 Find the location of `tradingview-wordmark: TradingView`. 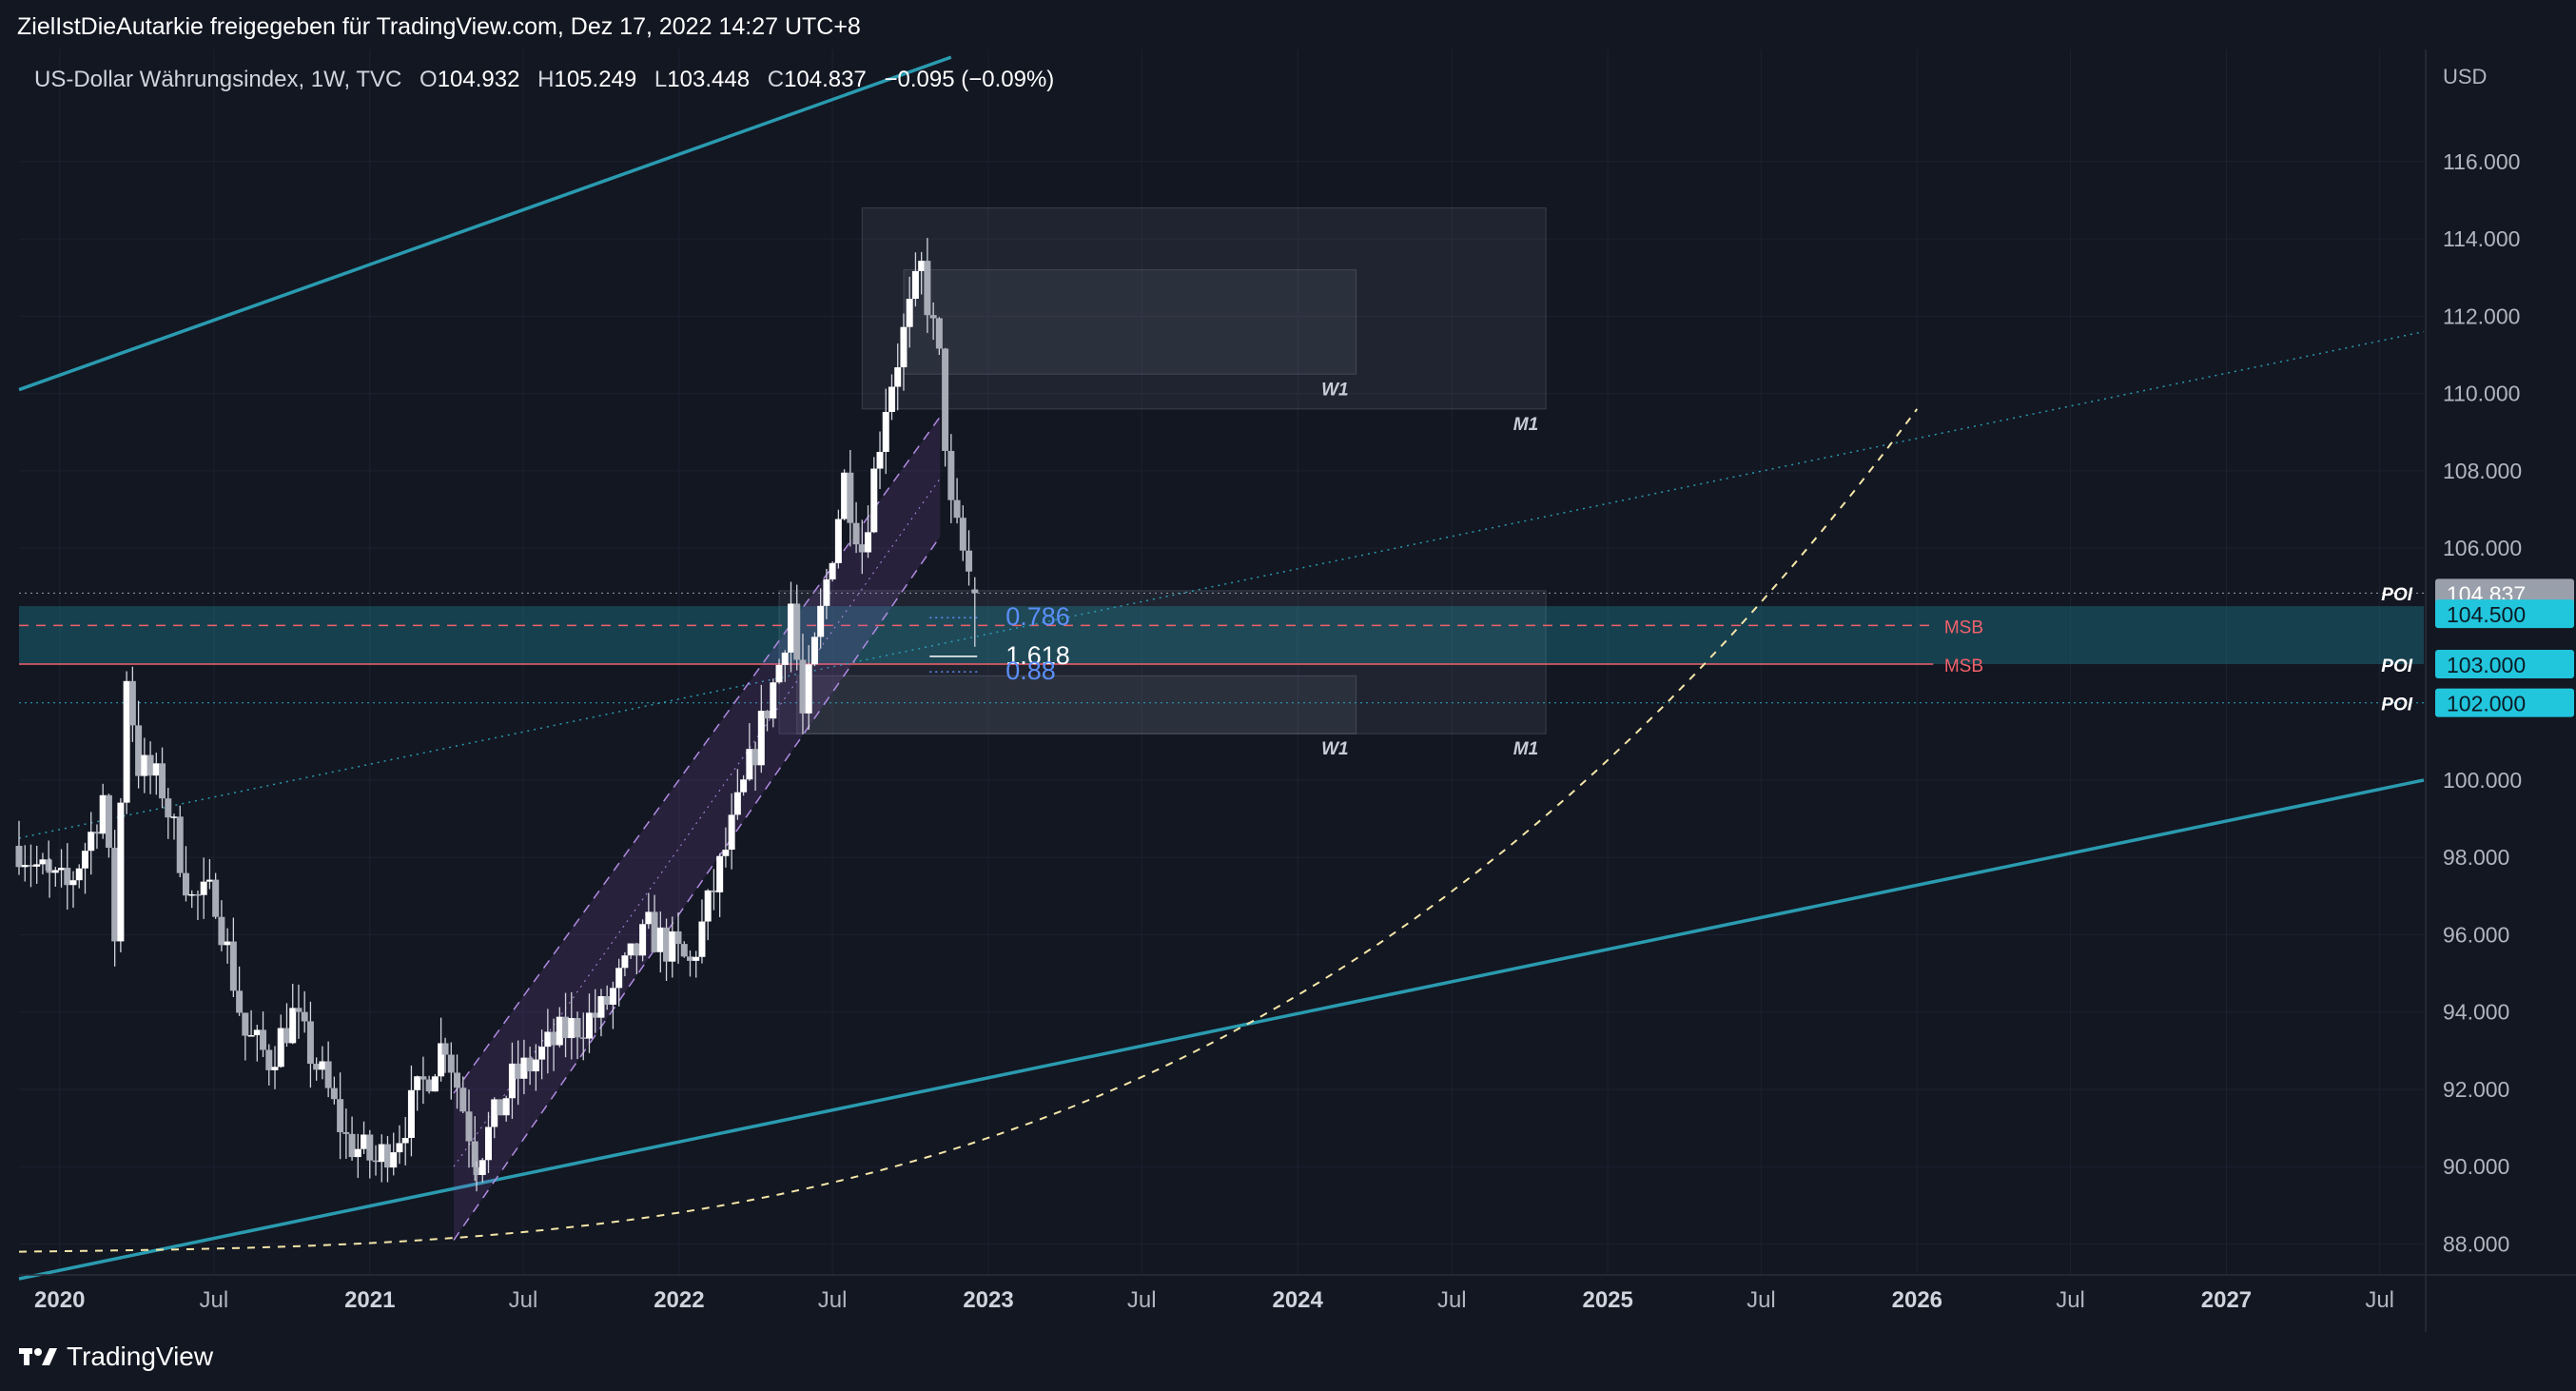

tradingview-wordmark: TradingView is located at coordinates (141, 1356).